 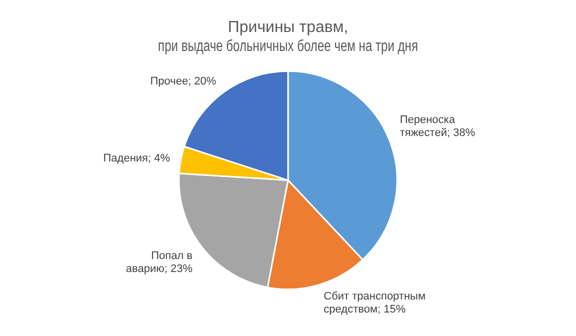 I want to click on slice-label: Падения; 4%, so click(x=136, y=158).